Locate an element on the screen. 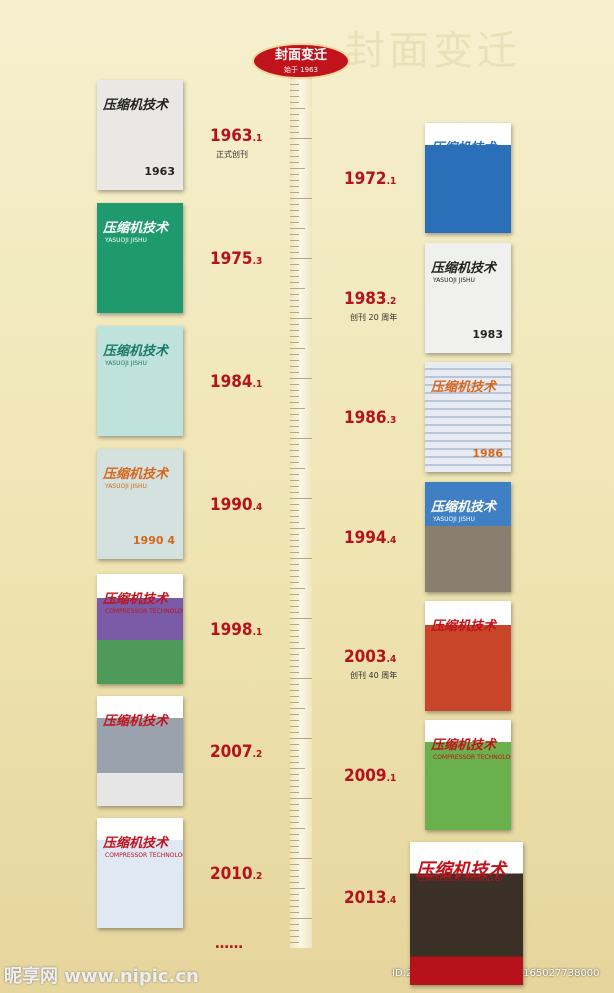 The height and width of the screenshot is (993, 614). magazine-cover: 压缩机技术 1986 is located at coordinates (468, 417).